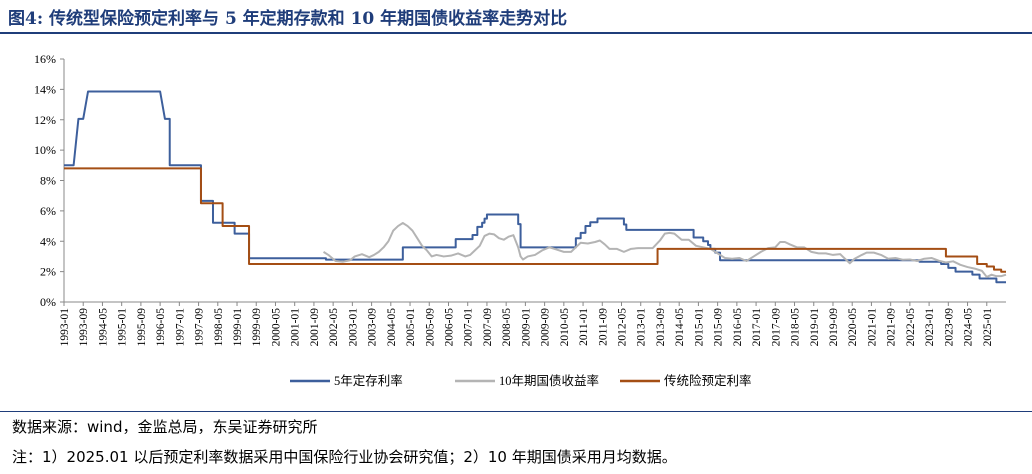  Describe the element at coordinates (48, 272) in the screenshot. I see `y-tick-label: 2%` at that location.